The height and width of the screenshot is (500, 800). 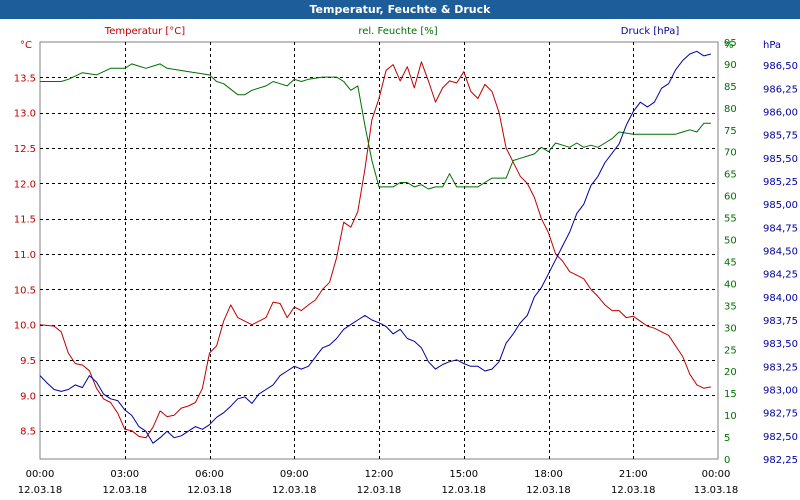 I want to click on temp-axis-unit: °C, so click(x=26, y=45).